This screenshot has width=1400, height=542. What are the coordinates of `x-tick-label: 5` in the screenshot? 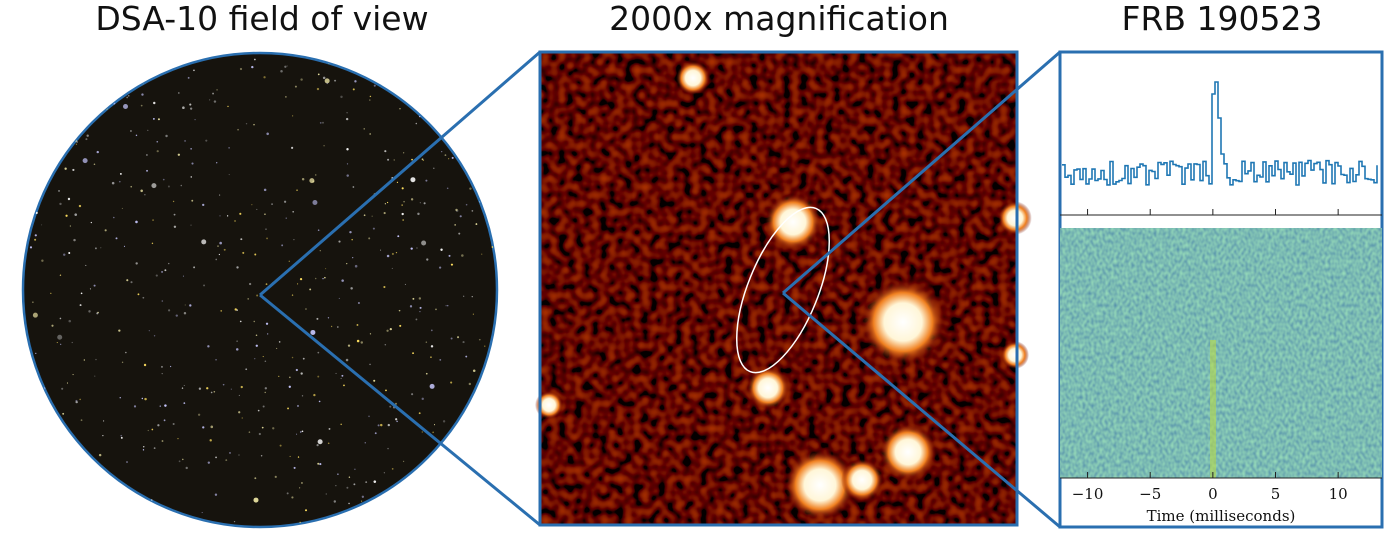 It's located at (1276, 494).